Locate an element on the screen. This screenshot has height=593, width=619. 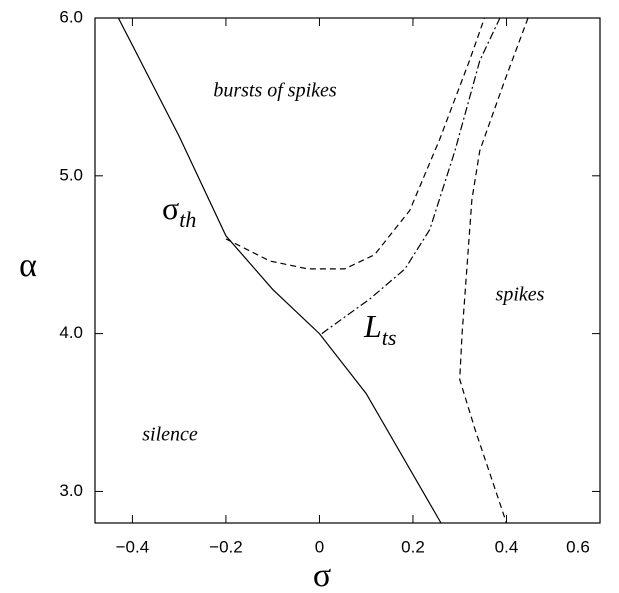
y-tick-label: 5.0 is located at coordinates (71, 174).